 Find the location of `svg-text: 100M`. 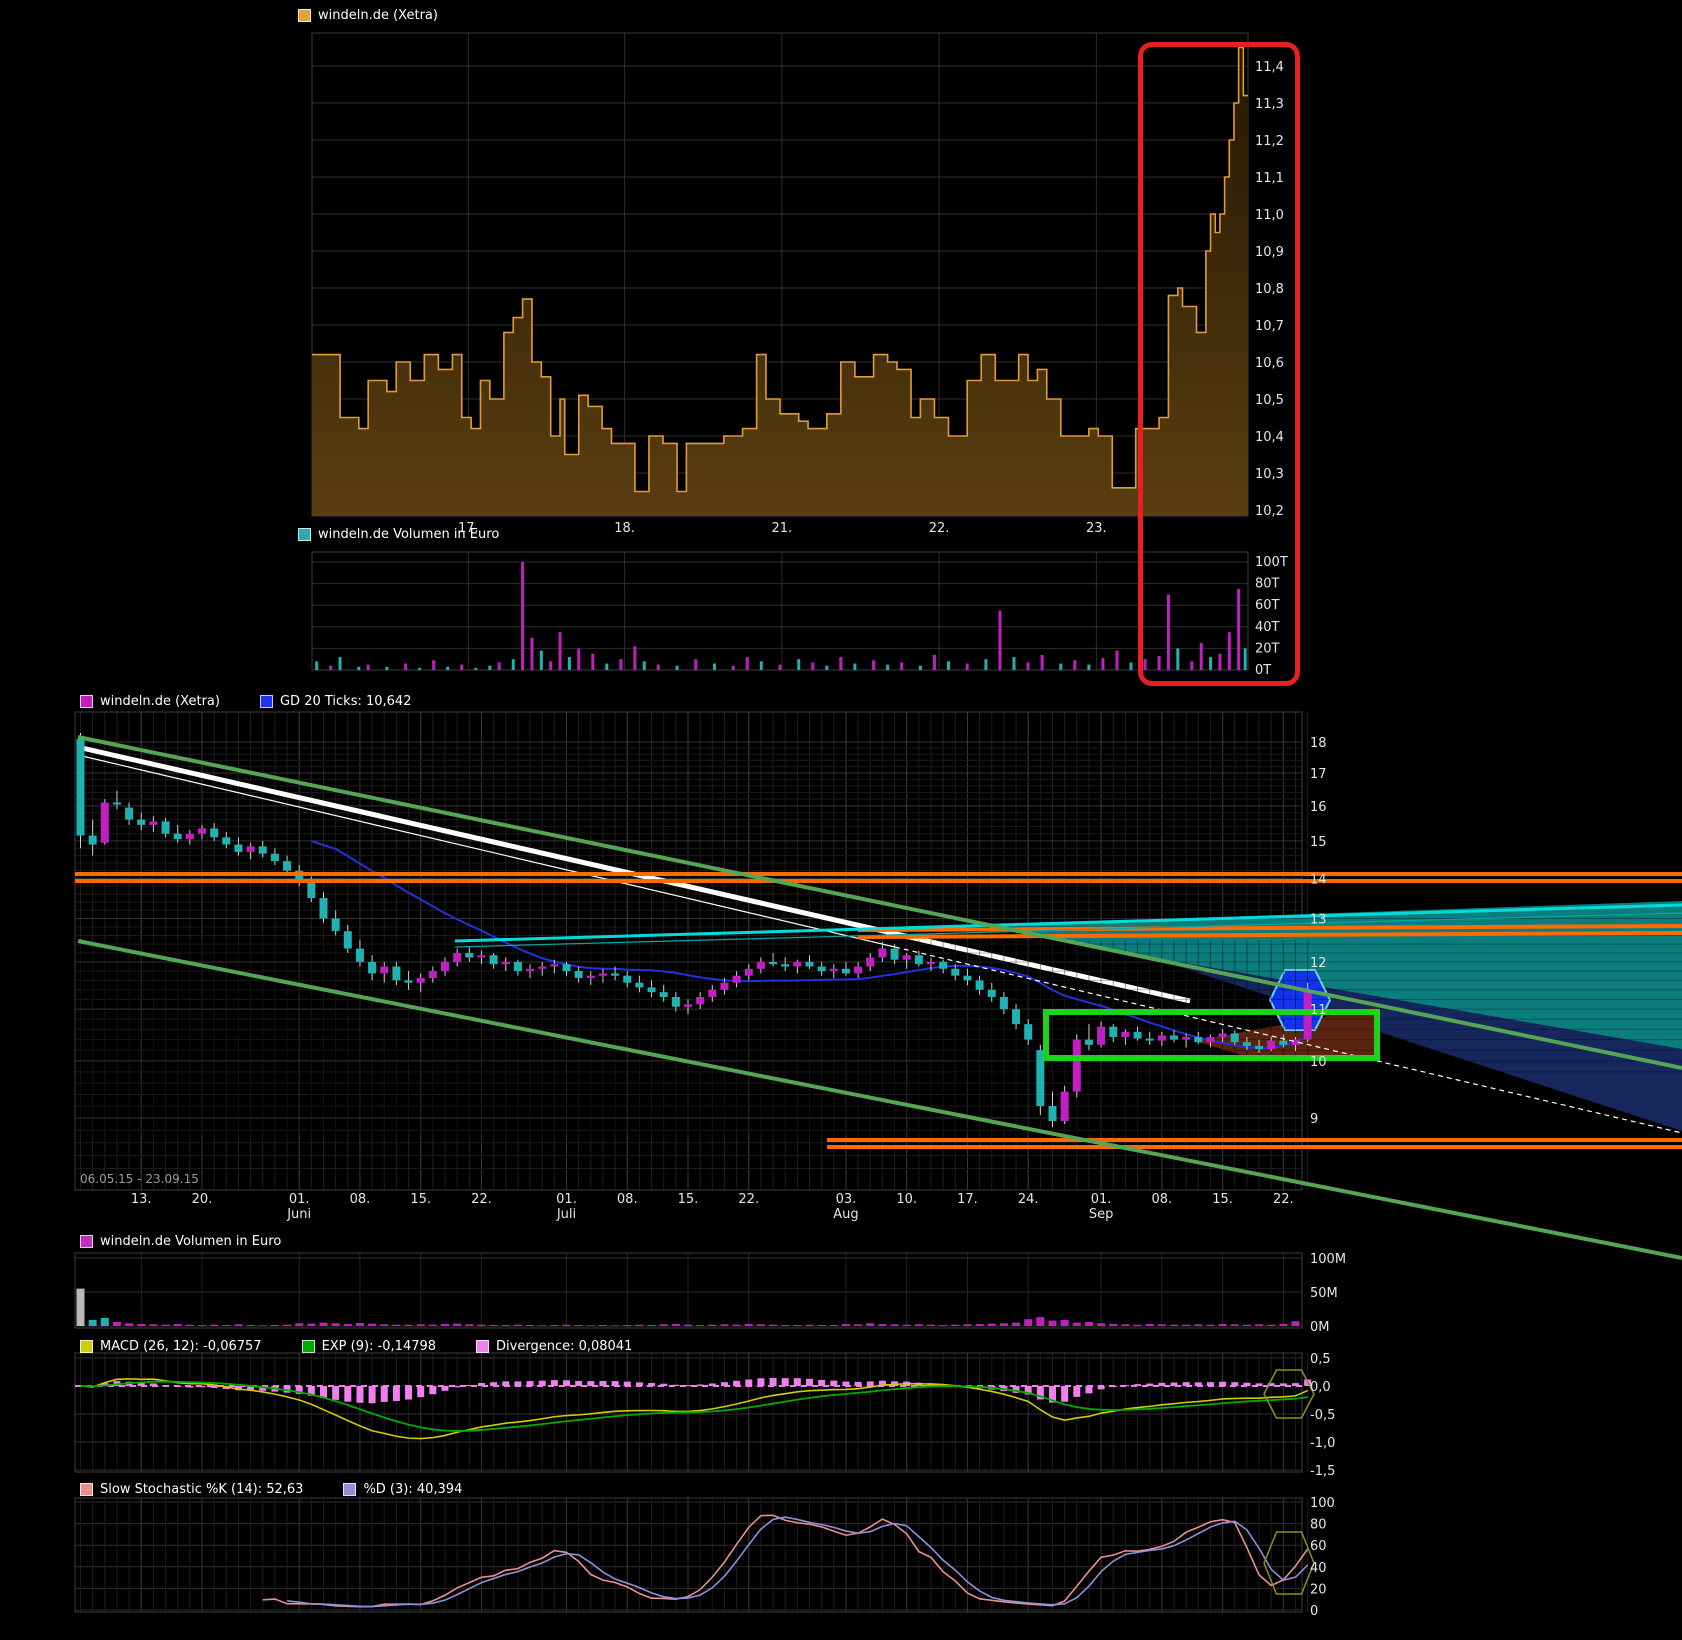

svg-text: 100M is located at coordinates (1328, 1259).